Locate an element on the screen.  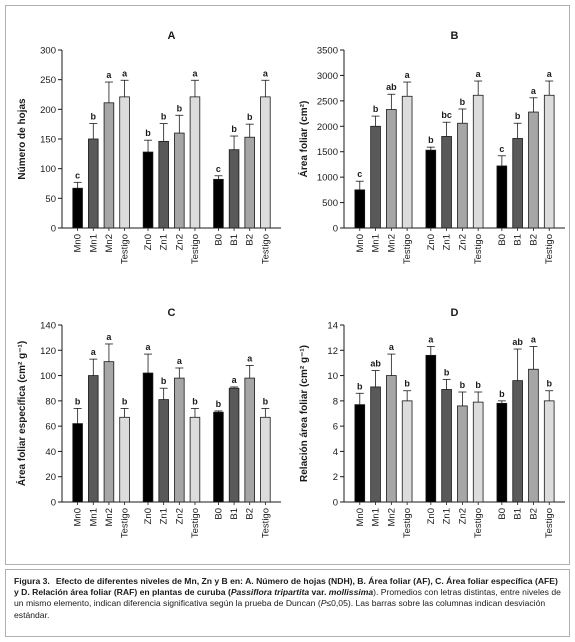
panel-d-y-tick-label-3: 6 is located at coordinates (335, 427).